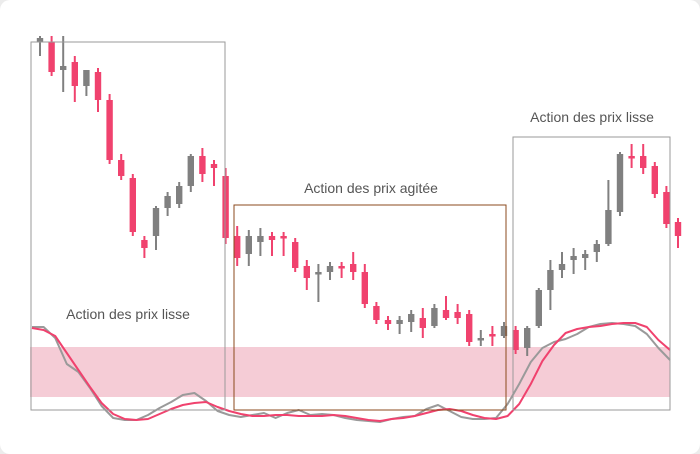 The image size is (700, 454). I want to click on middle-box-label: Action des prix agitée, so click(371, 188).